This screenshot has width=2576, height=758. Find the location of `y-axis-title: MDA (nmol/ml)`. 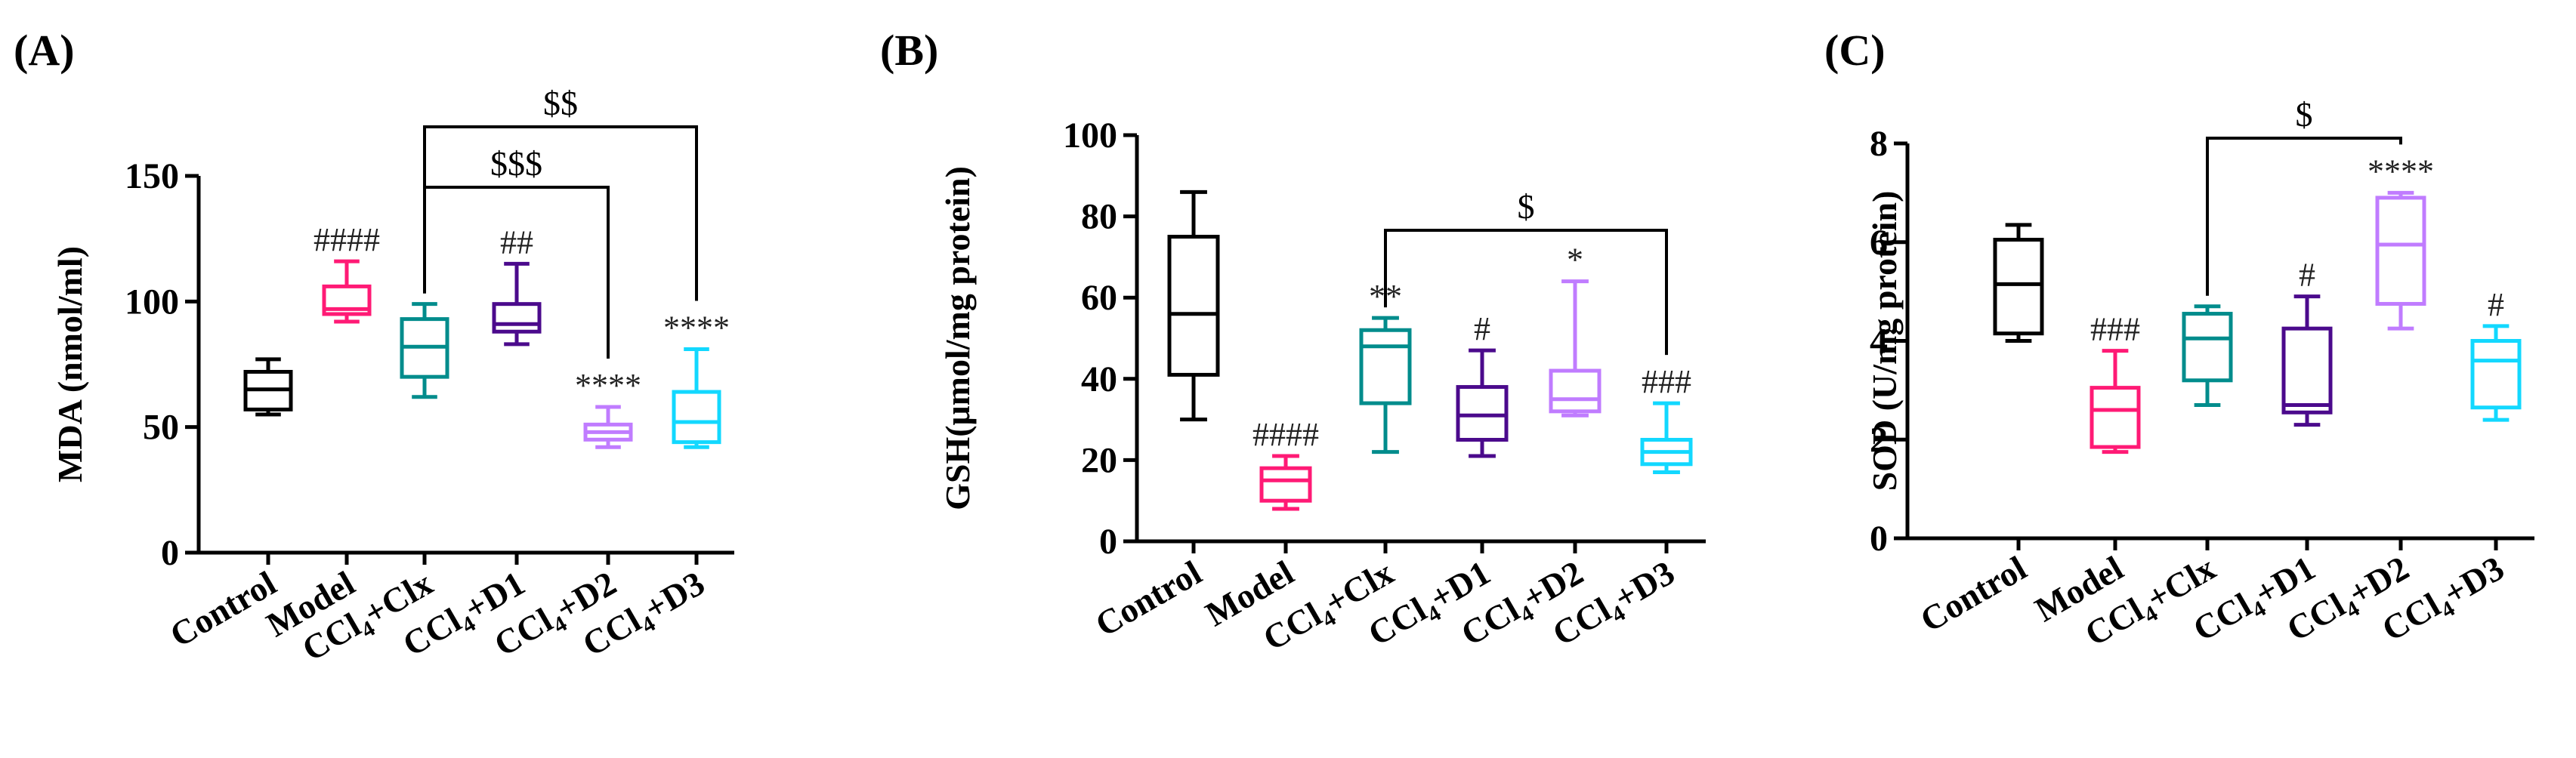

y-axis-title: MDA (nmol/ml) is located at coordinates (70, 364).